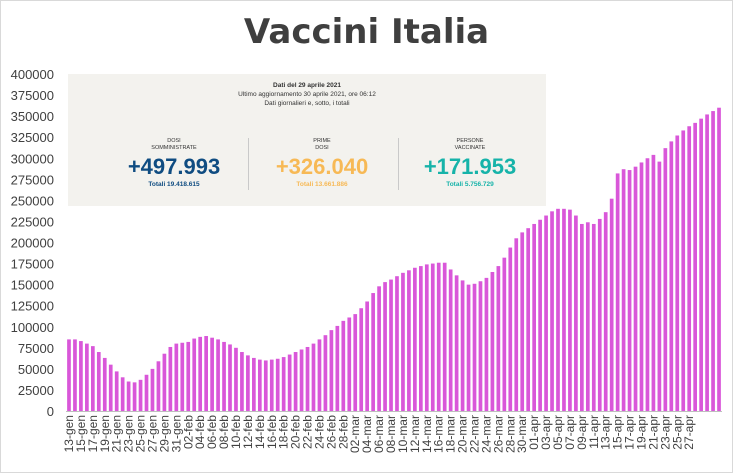  What do you see at coordinates (403, 434) in the screenshot?
I see `x-tick-label: 10-mar` at bounding box center [403, 434].